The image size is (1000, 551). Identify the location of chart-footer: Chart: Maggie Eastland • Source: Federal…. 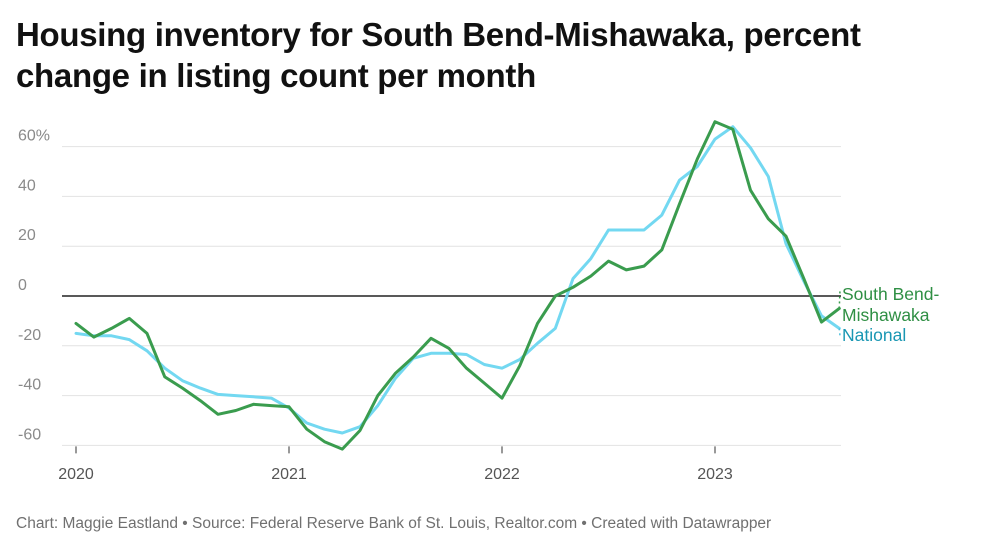
(394, 523).